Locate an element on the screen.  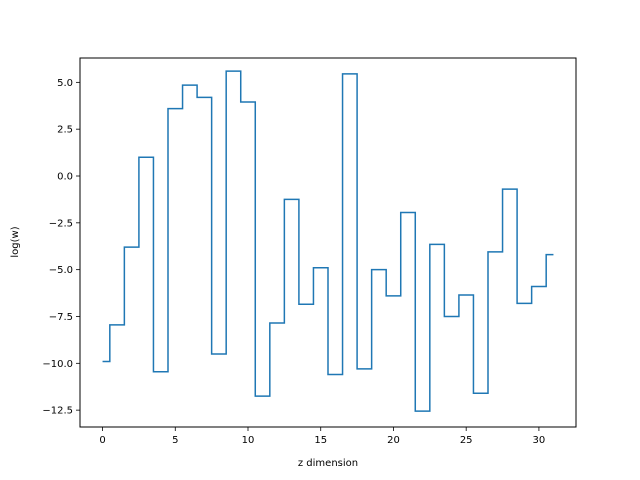
x-tick-label: 10 is located at coordinates (248, 440).